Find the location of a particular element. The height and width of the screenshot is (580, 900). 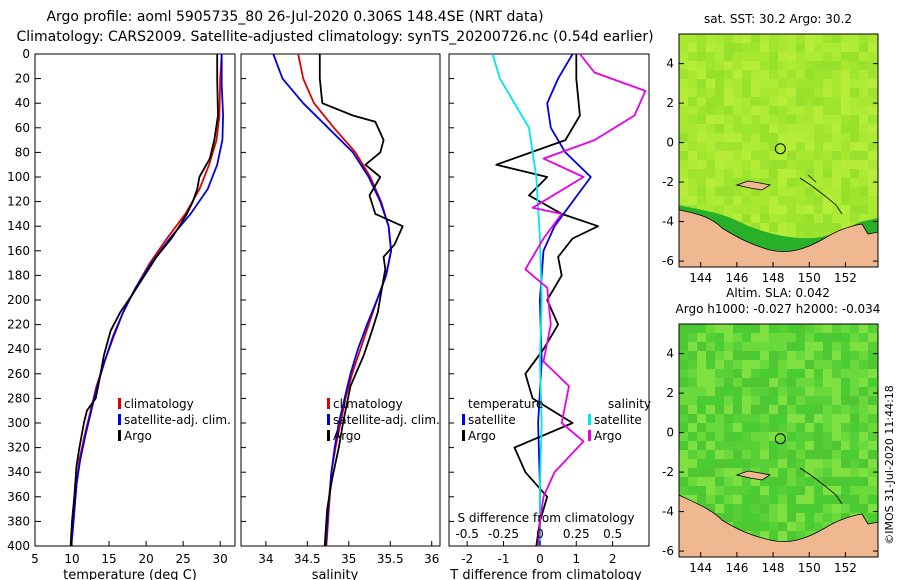

sst-map is located at coordinates (778, 150).